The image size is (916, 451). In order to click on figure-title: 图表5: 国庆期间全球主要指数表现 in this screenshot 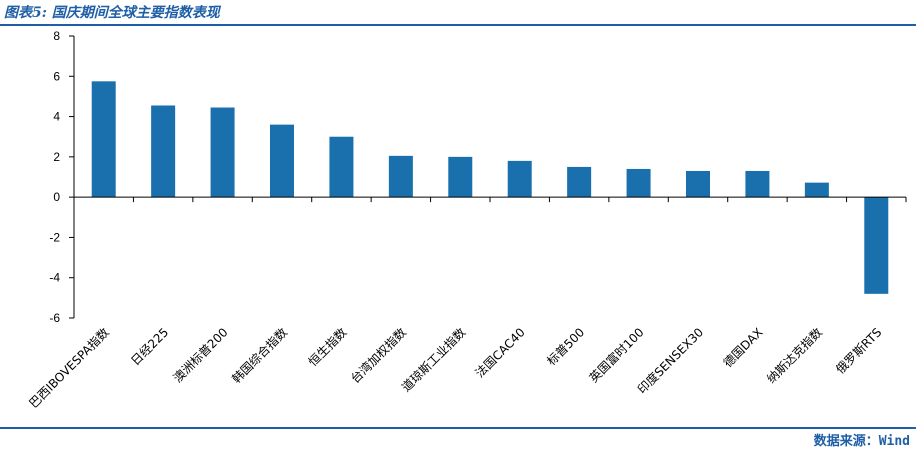, I will do `click(112, 13)`.